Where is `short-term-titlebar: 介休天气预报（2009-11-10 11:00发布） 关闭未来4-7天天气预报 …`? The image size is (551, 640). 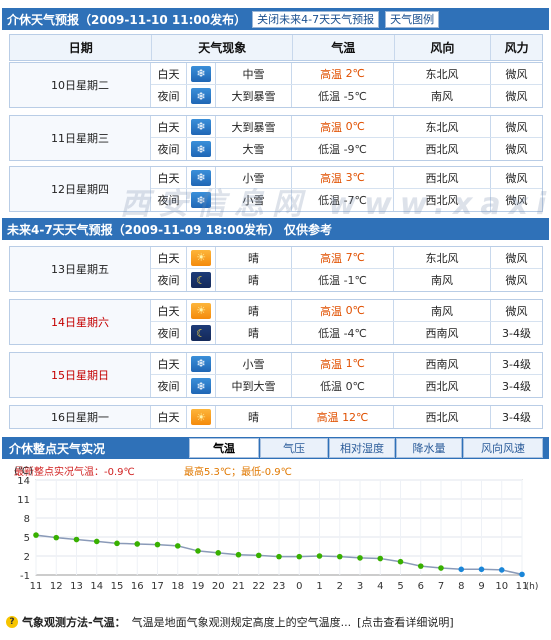 short-term-titlebar: 介休天气预报（2009-11-10 11:00发布） 关闭未来4-7天天气预报 … is located at coordinates (275, 19).